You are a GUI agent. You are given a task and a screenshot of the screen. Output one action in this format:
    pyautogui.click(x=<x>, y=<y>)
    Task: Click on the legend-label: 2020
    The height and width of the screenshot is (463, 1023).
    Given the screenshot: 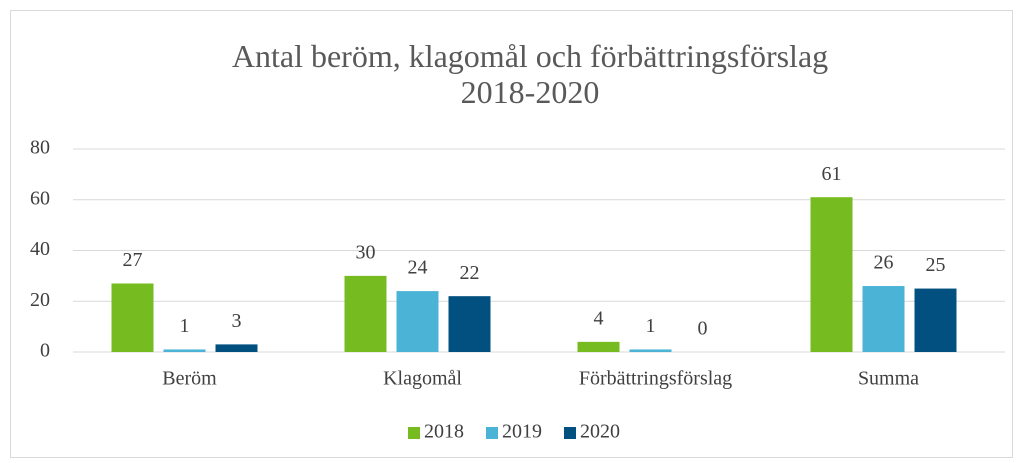 What is the action you would take?
    pyautogui.click(x=600, y=432)
    